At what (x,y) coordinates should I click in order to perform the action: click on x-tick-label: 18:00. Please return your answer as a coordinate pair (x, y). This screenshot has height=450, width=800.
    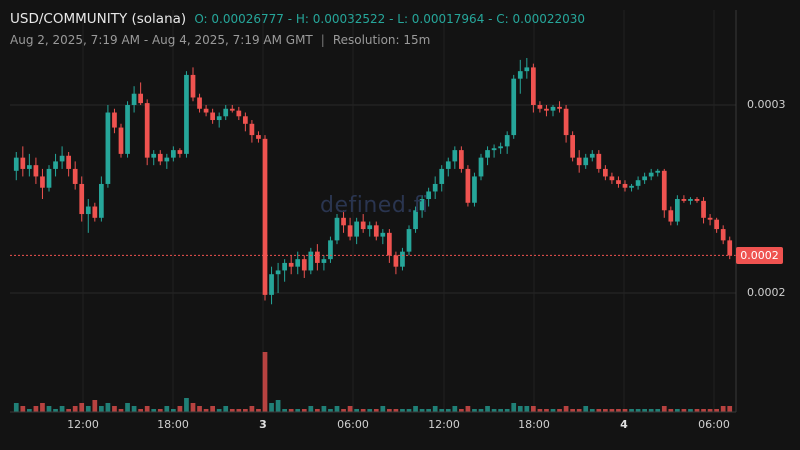
    Looking at the image, I should click on (173, 424).